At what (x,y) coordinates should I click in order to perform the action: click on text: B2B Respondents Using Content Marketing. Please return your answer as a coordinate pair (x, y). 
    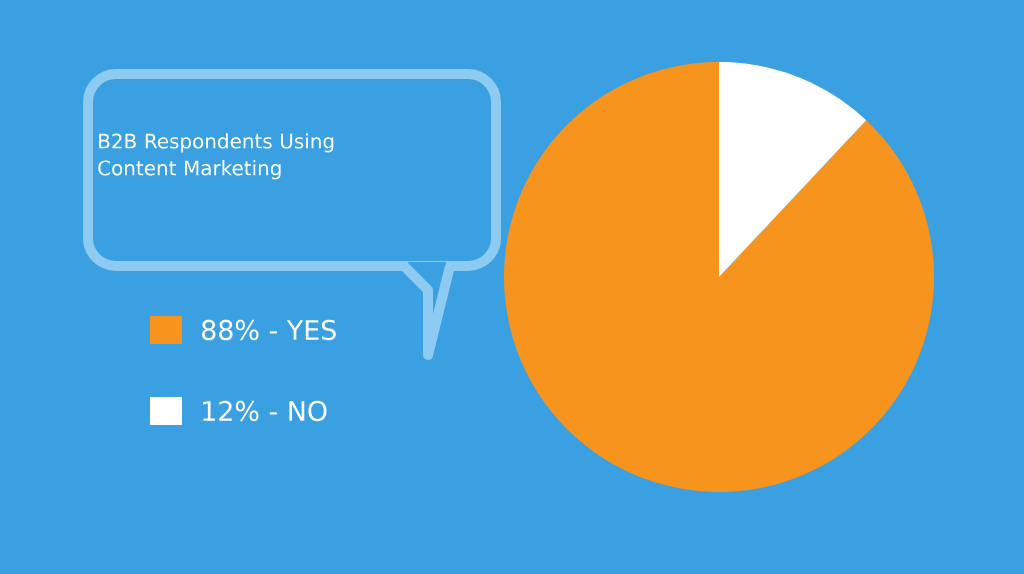
    Looking at the image, I should click on (216, 156).